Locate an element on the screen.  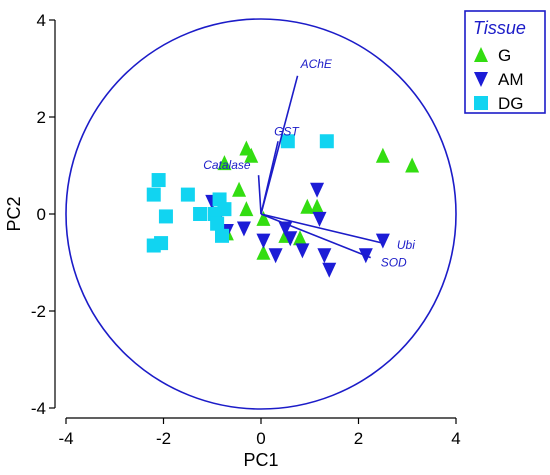
y-tick-label: -4 is located at coordinates (38, 408).